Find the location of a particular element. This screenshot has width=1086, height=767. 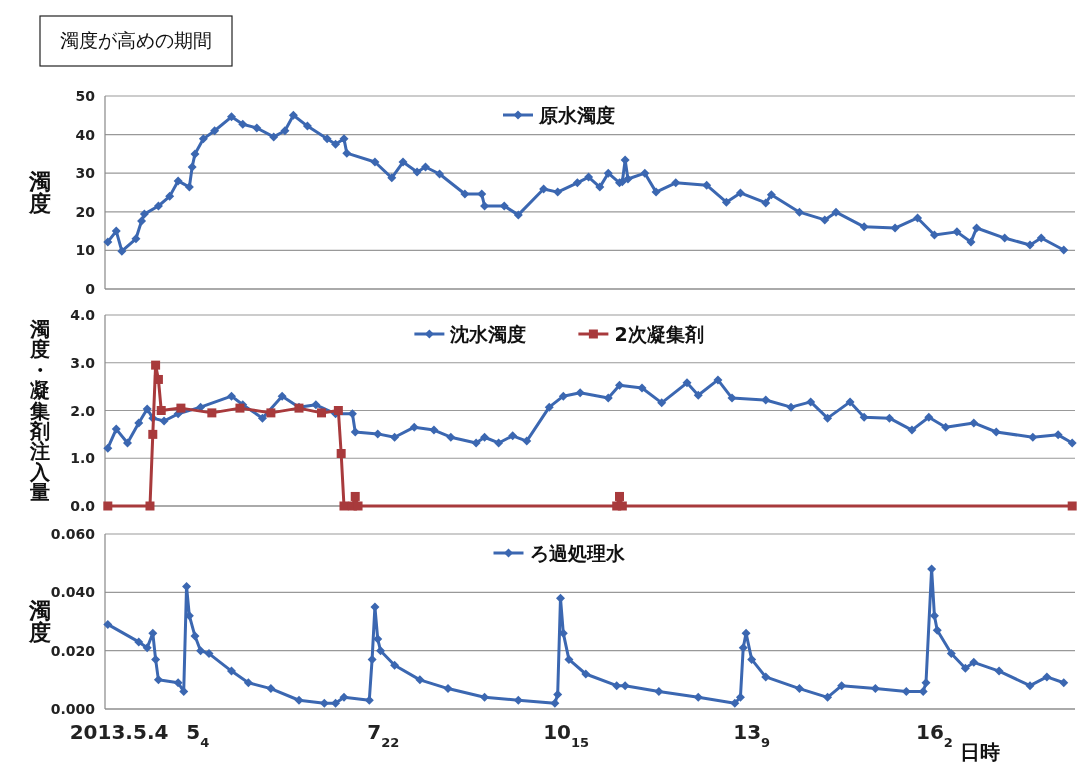

y-tick-label: 10 is located at coordinates (85, 250).